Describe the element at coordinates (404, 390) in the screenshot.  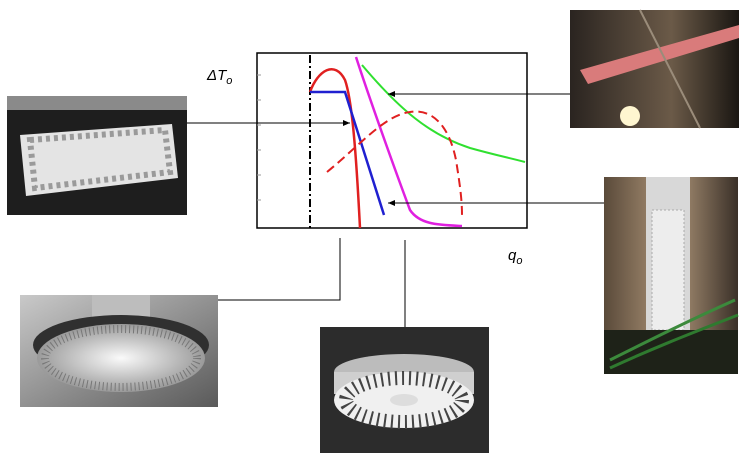
I see `photo-swirl-diffuser` at that location.